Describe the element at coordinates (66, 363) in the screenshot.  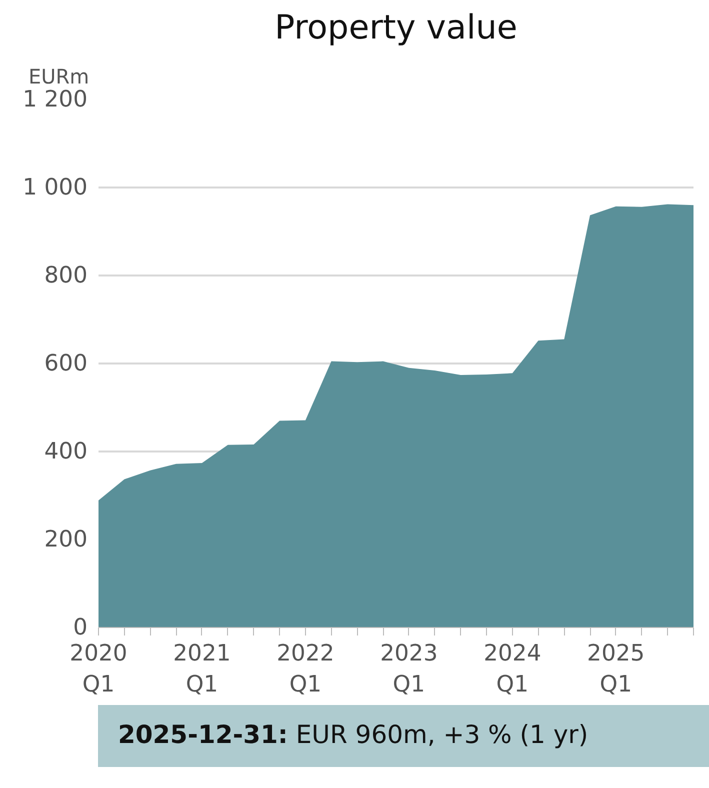
I see `y-tick-label: 600` at that location.